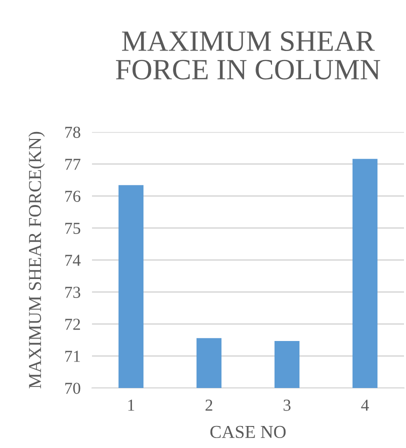  Describe the element at coordinates (36, 260) in the screenshot. I see `y-axis-title: MAXIMUM SHEAR FORCE(KN)` at that location.